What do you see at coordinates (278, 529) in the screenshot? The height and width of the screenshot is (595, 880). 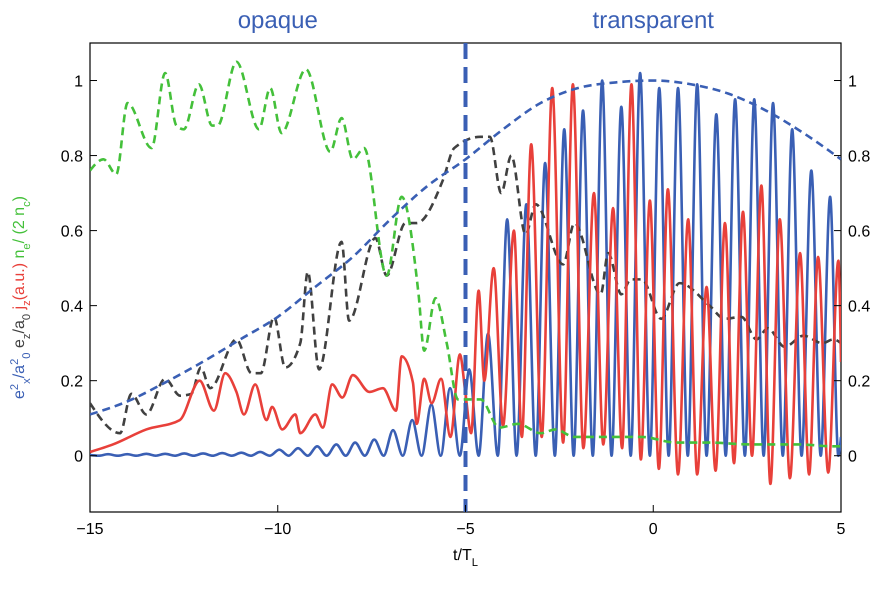 I see `x-tick-label: −10` at bounding box center [278, 529].